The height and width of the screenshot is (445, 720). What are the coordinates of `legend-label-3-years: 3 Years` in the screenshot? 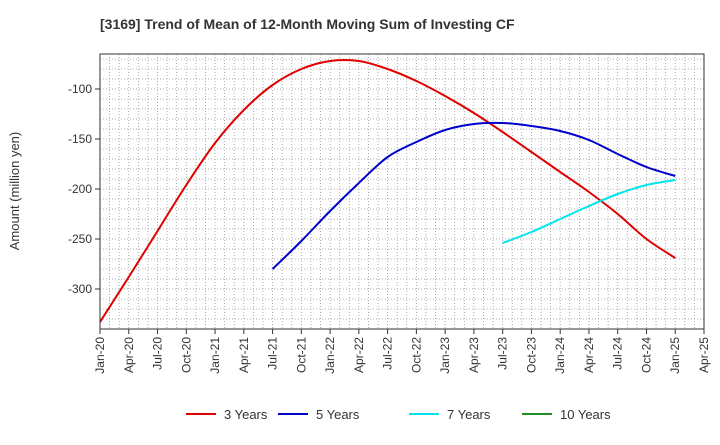 It's located at (246, 414).